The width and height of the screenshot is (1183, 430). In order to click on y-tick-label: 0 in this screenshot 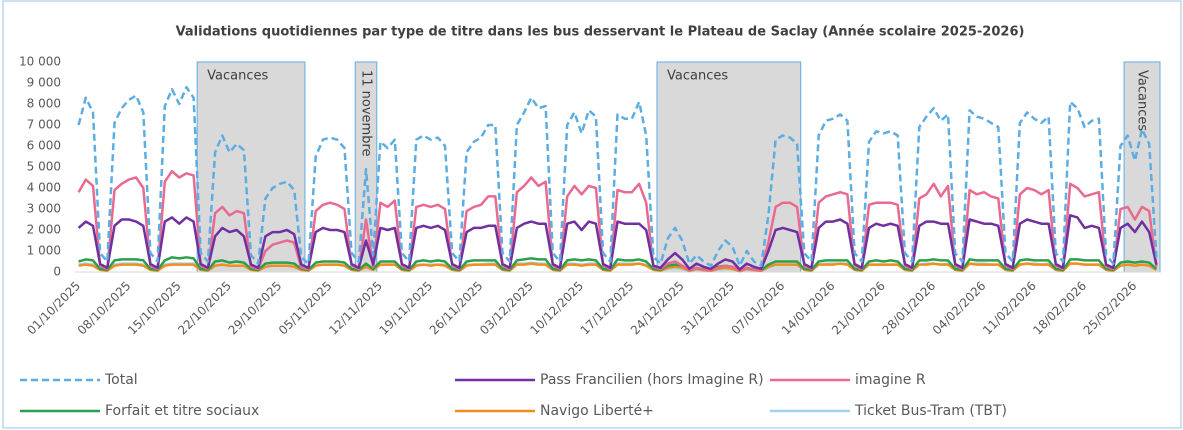, I will do `click(57, 272)`.